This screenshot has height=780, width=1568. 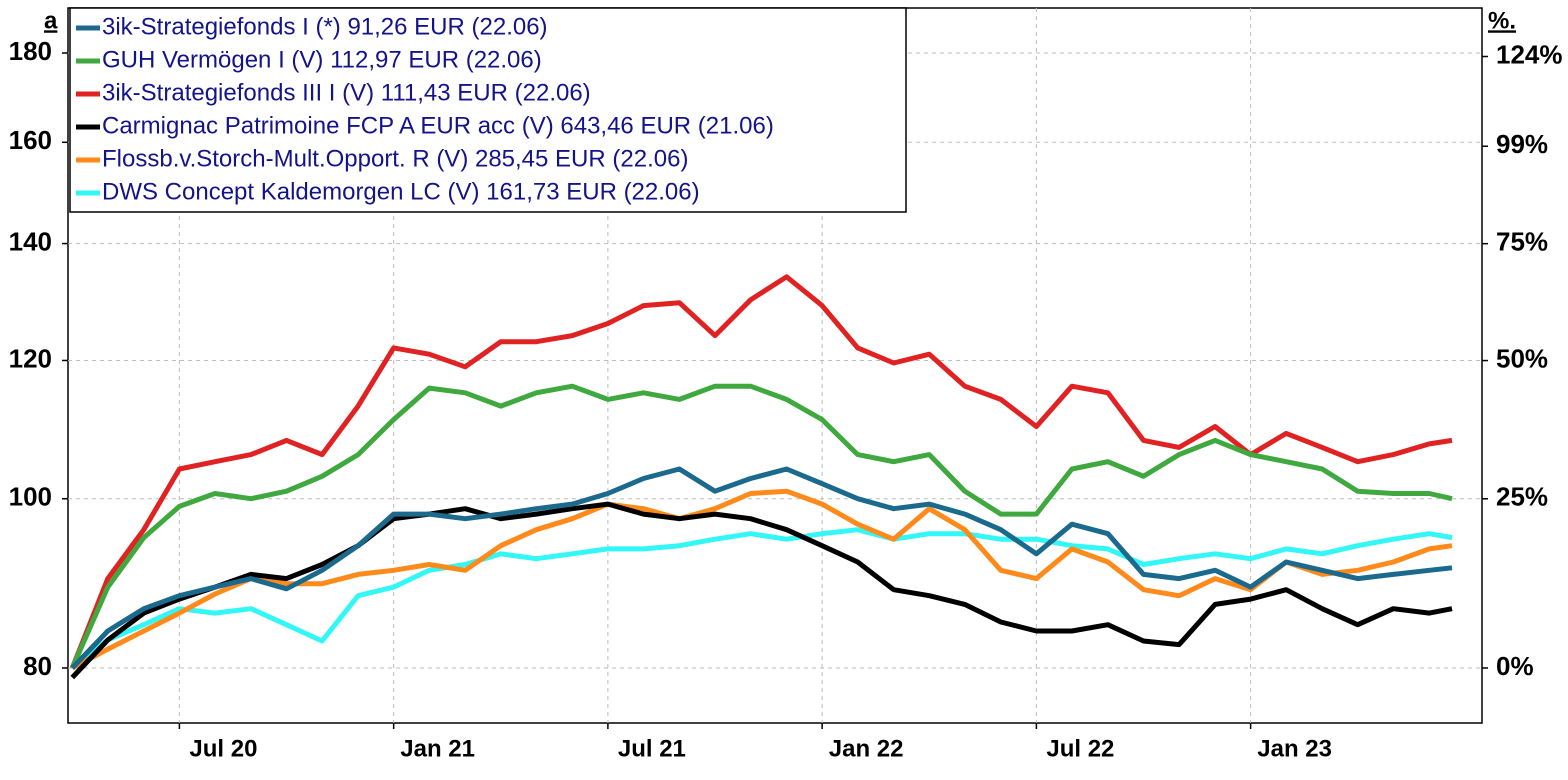 I want to click on y-tick-label: 140, so click(x=30, y=241).